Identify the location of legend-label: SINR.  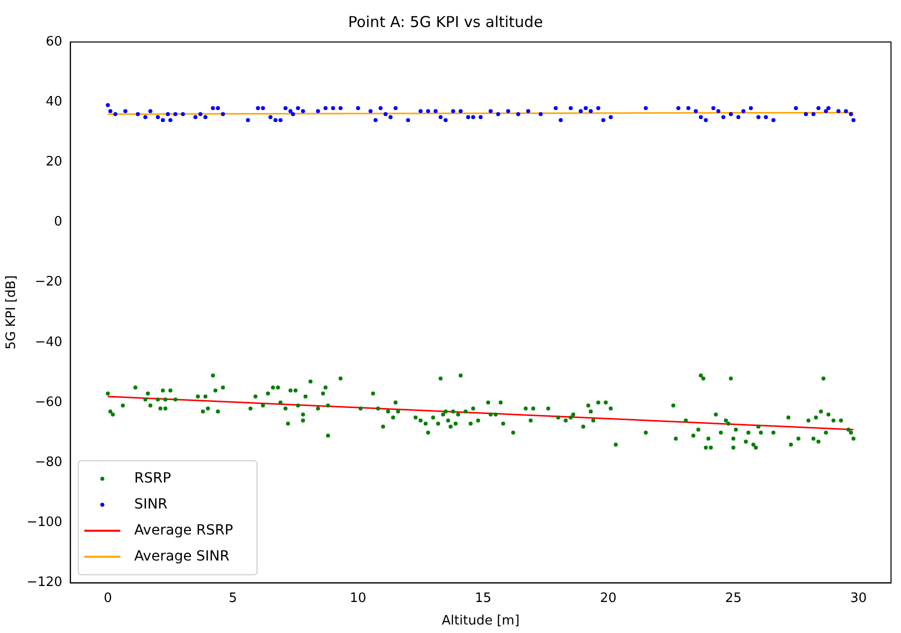
(151, 504).